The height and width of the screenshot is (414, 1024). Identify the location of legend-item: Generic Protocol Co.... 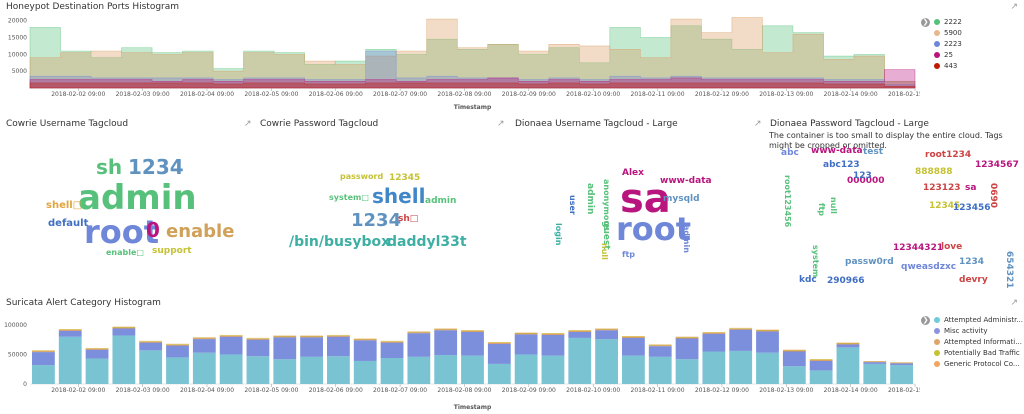
(978, 363).